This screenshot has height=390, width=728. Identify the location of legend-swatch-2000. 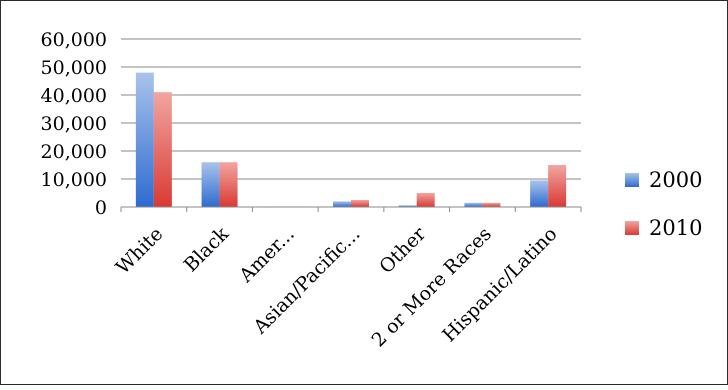
(632, 180).